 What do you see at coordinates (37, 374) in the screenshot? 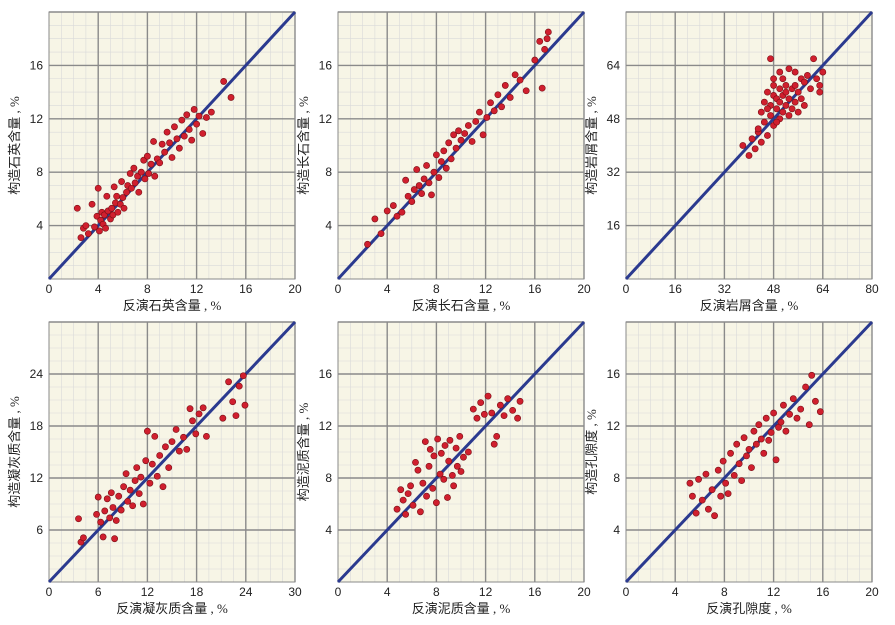
I see `y-tick-label: 24` at bounding box center [37, 374].